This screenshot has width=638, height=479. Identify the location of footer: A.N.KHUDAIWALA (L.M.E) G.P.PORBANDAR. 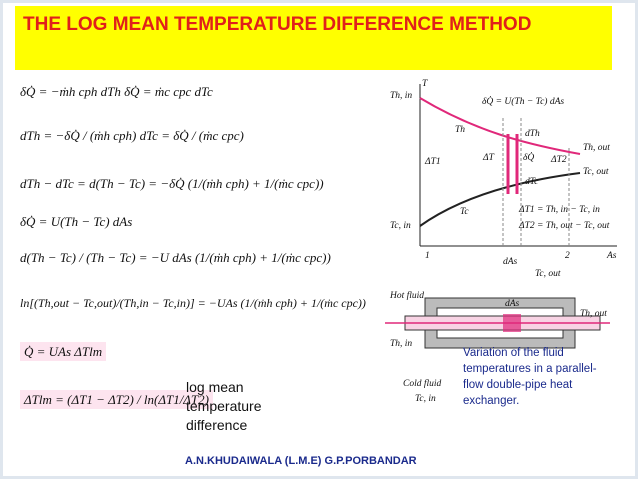
(301, 461).